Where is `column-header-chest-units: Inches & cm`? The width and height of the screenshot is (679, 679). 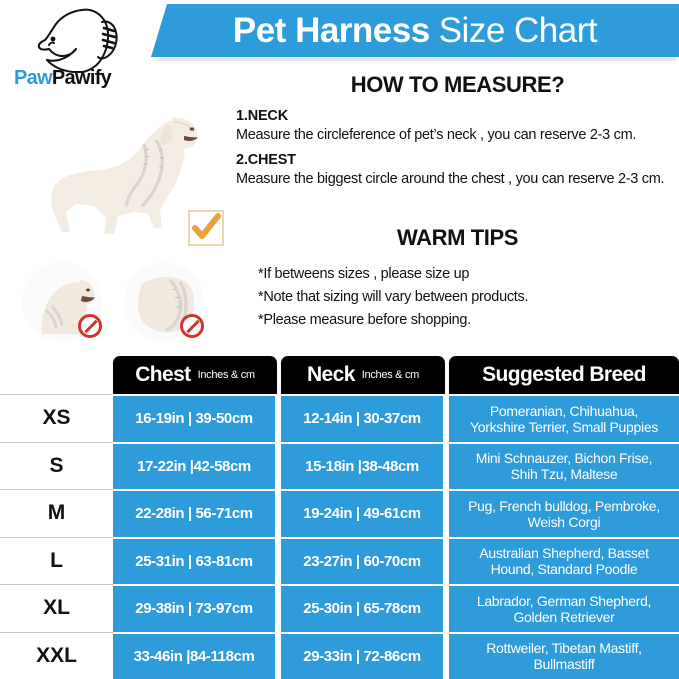
column-header-chest-units: Inches & cm is located at coordinates (226, 375).